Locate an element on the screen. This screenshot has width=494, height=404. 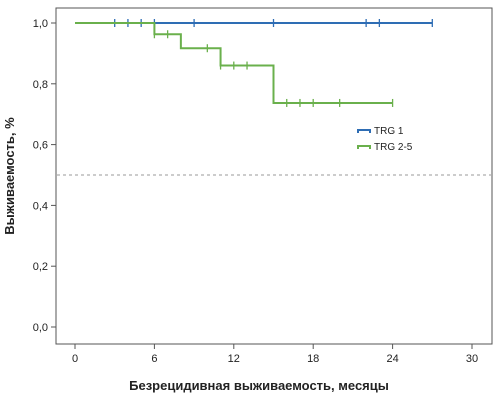
legend: TRG 1 TRG 2-5 is located at coordinates (385, 139).